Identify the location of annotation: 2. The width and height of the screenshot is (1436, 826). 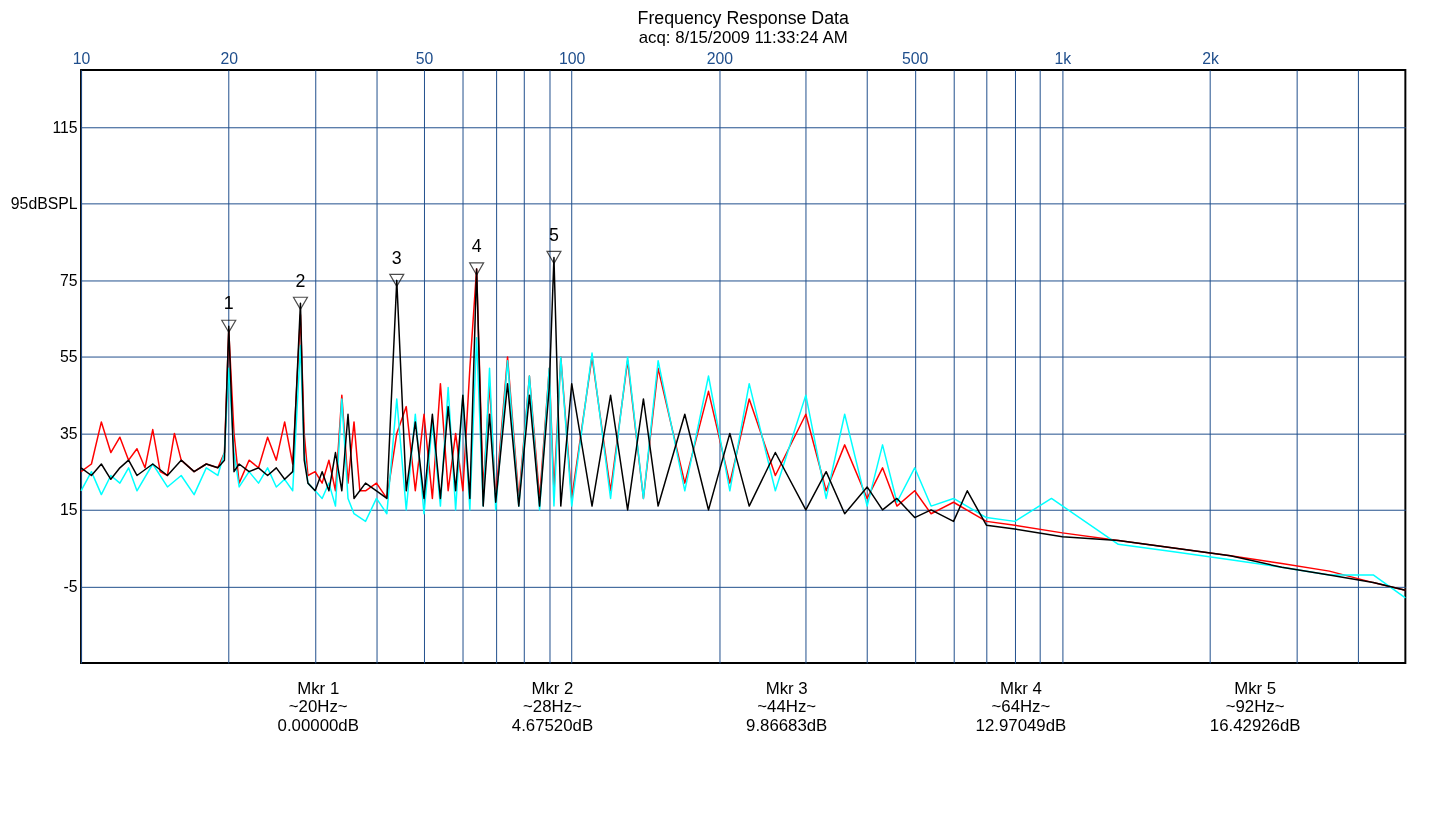
(300, 280).